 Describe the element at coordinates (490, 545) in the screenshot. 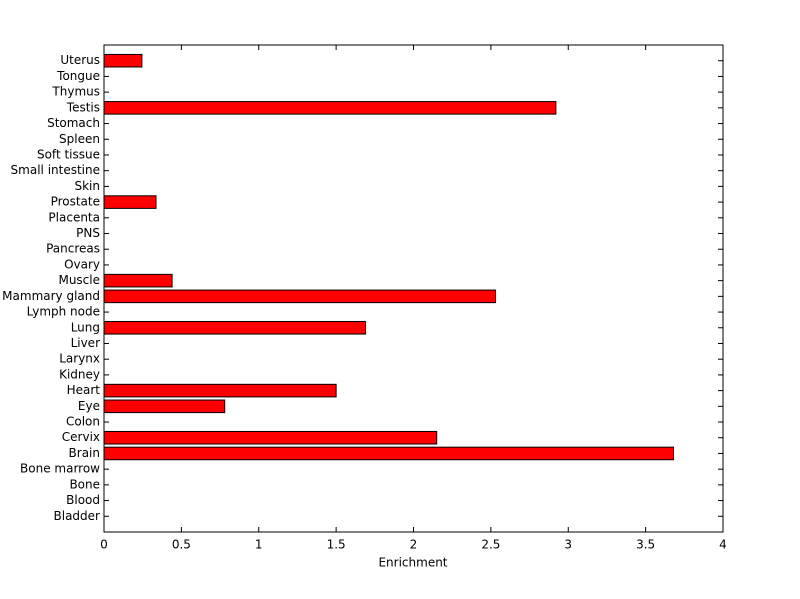

I see `x-tick-label: 2.5` at that location.